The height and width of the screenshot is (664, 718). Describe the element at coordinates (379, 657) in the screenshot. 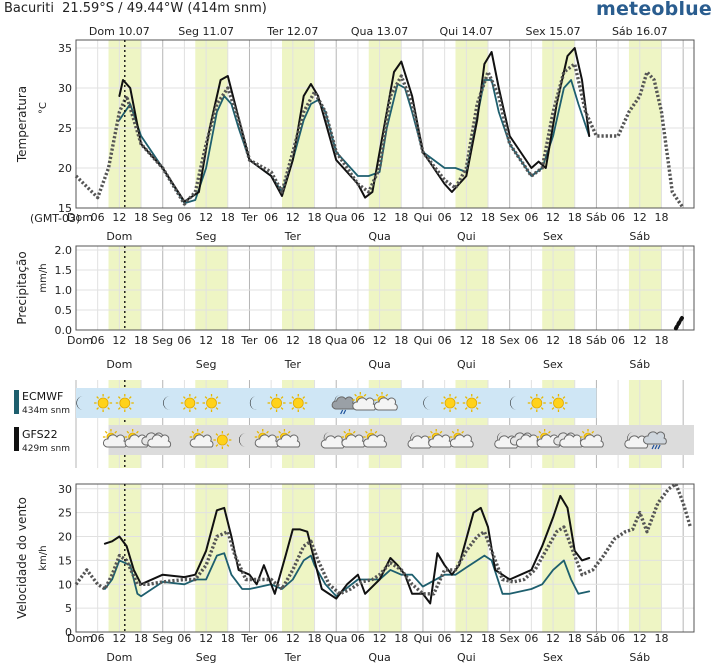

I see `day-name-label: Qua` at that location.